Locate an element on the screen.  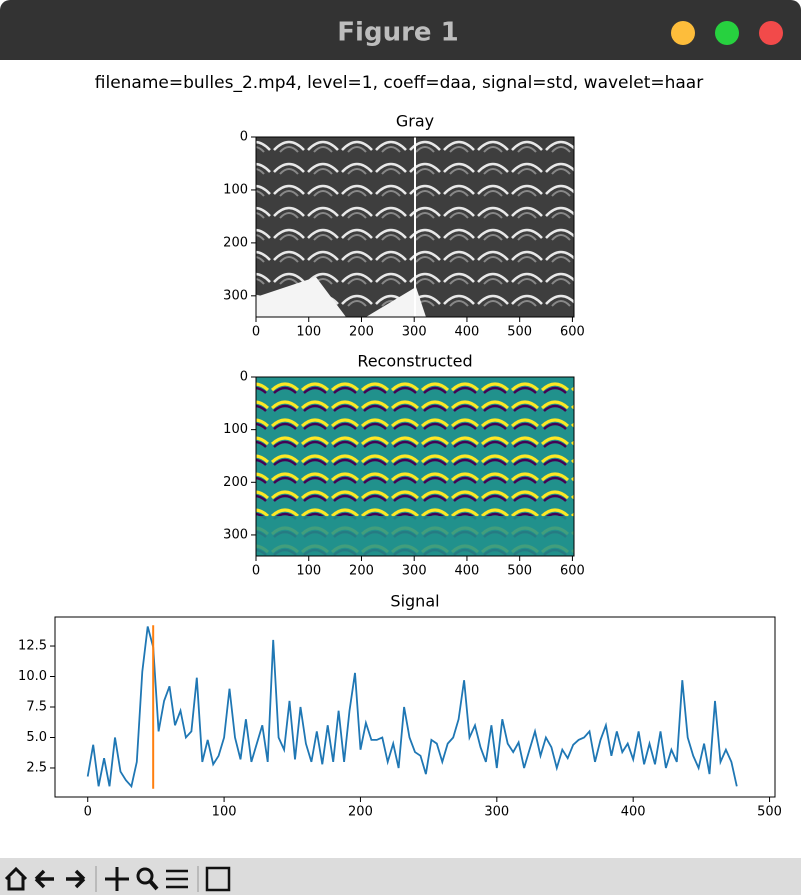
image-lower is located at coordinates (415, 536).